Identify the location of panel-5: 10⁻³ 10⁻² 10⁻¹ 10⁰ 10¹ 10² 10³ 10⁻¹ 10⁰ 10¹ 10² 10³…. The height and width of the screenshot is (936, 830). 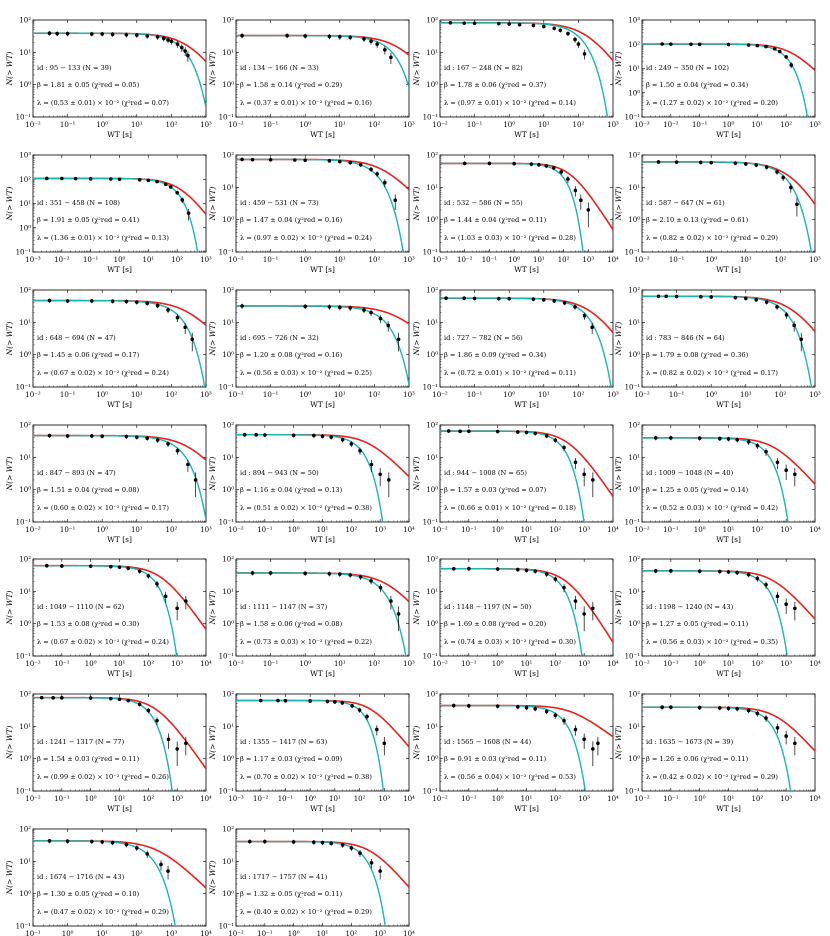
(108, 213).